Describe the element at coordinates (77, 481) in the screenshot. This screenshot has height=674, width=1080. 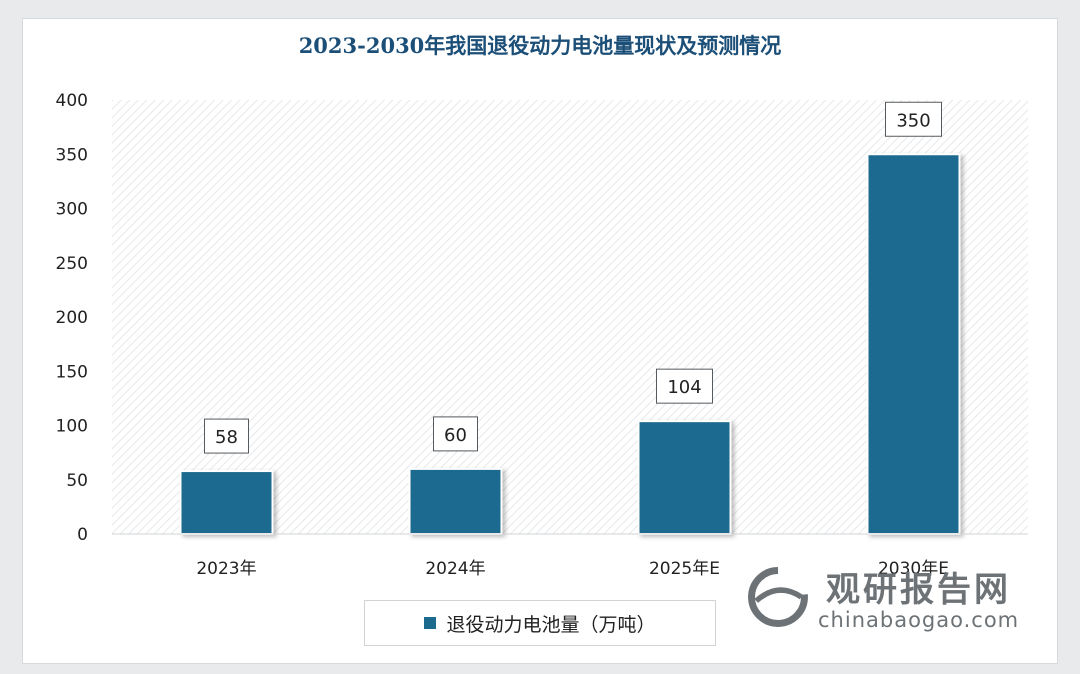
I see `y-tick-label: 50` at that location.